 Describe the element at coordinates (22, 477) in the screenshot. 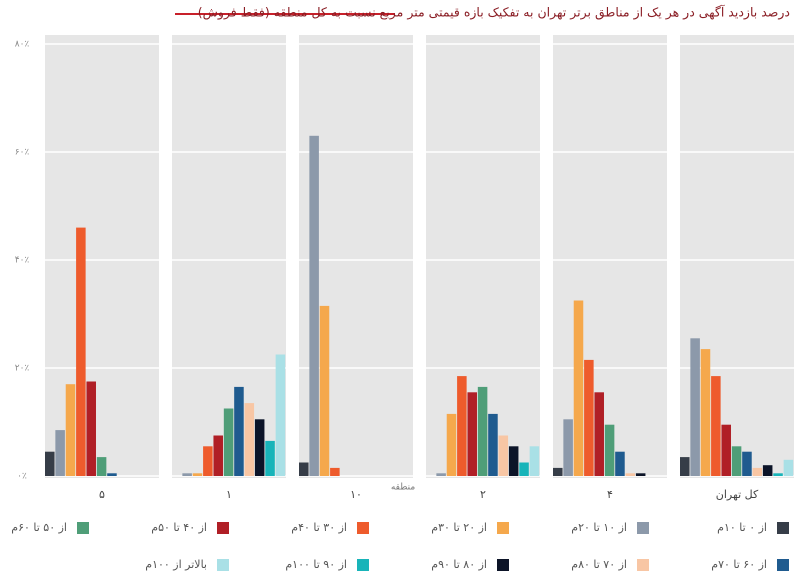

I see `y-tick-label: ۰٪` at that location.